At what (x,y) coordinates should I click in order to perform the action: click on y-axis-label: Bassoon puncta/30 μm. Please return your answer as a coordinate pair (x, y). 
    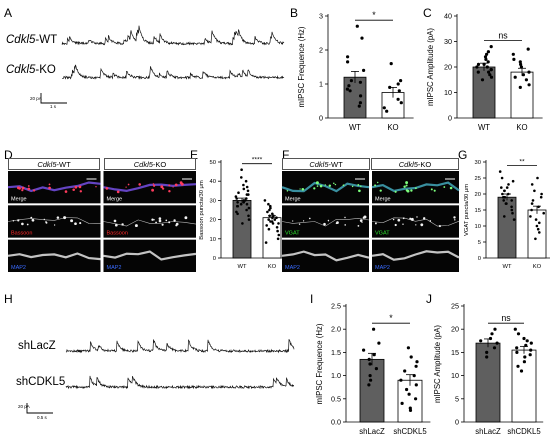
    Looking at the image, I should click on (202, 210).